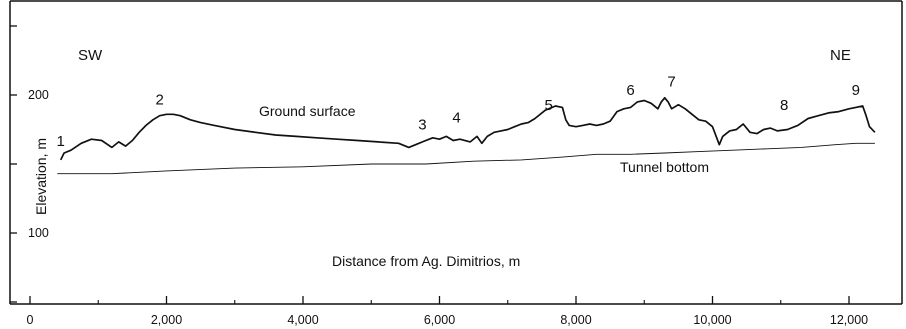 This screenshot has height=329, width=906. Describe the element at coordinates (422, 125) in the screenshot. I see `point-number-label: 3` at that location.